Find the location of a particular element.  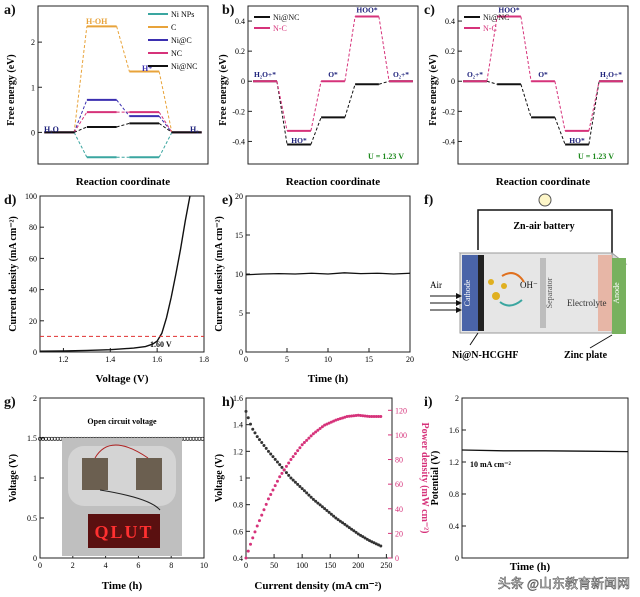

panel-b-label: b) is located at coordinates (228, 10).